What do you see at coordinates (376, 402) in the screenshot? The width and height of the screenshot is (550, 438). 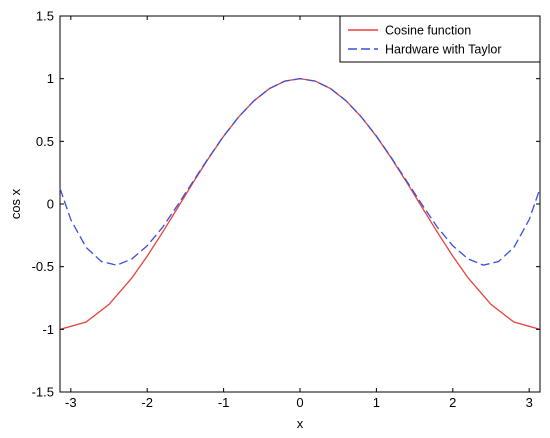 I see `x-tick-label: 1` at bounding box center [376, 402].